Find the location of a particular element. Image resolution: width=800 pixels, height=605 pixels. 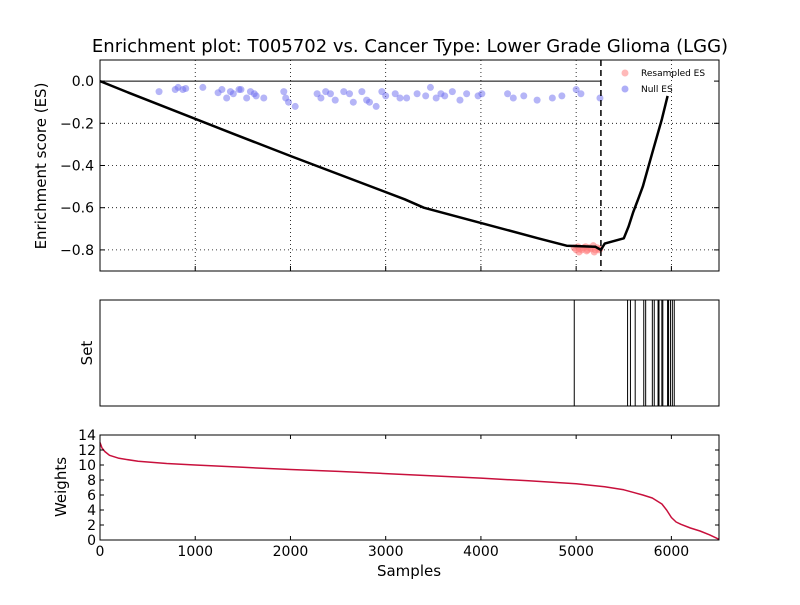

set-frame is located at coordinates (409, 353).